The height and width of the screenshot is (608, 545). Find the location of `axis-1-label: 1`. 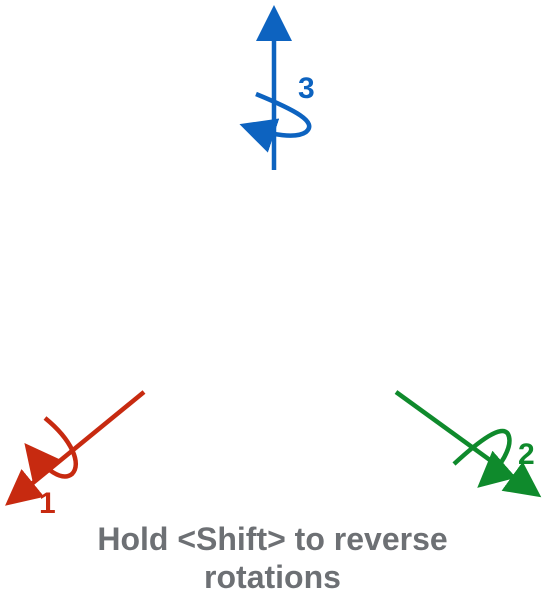

axis-1-label: 1 is located at coordinates (47, 503).